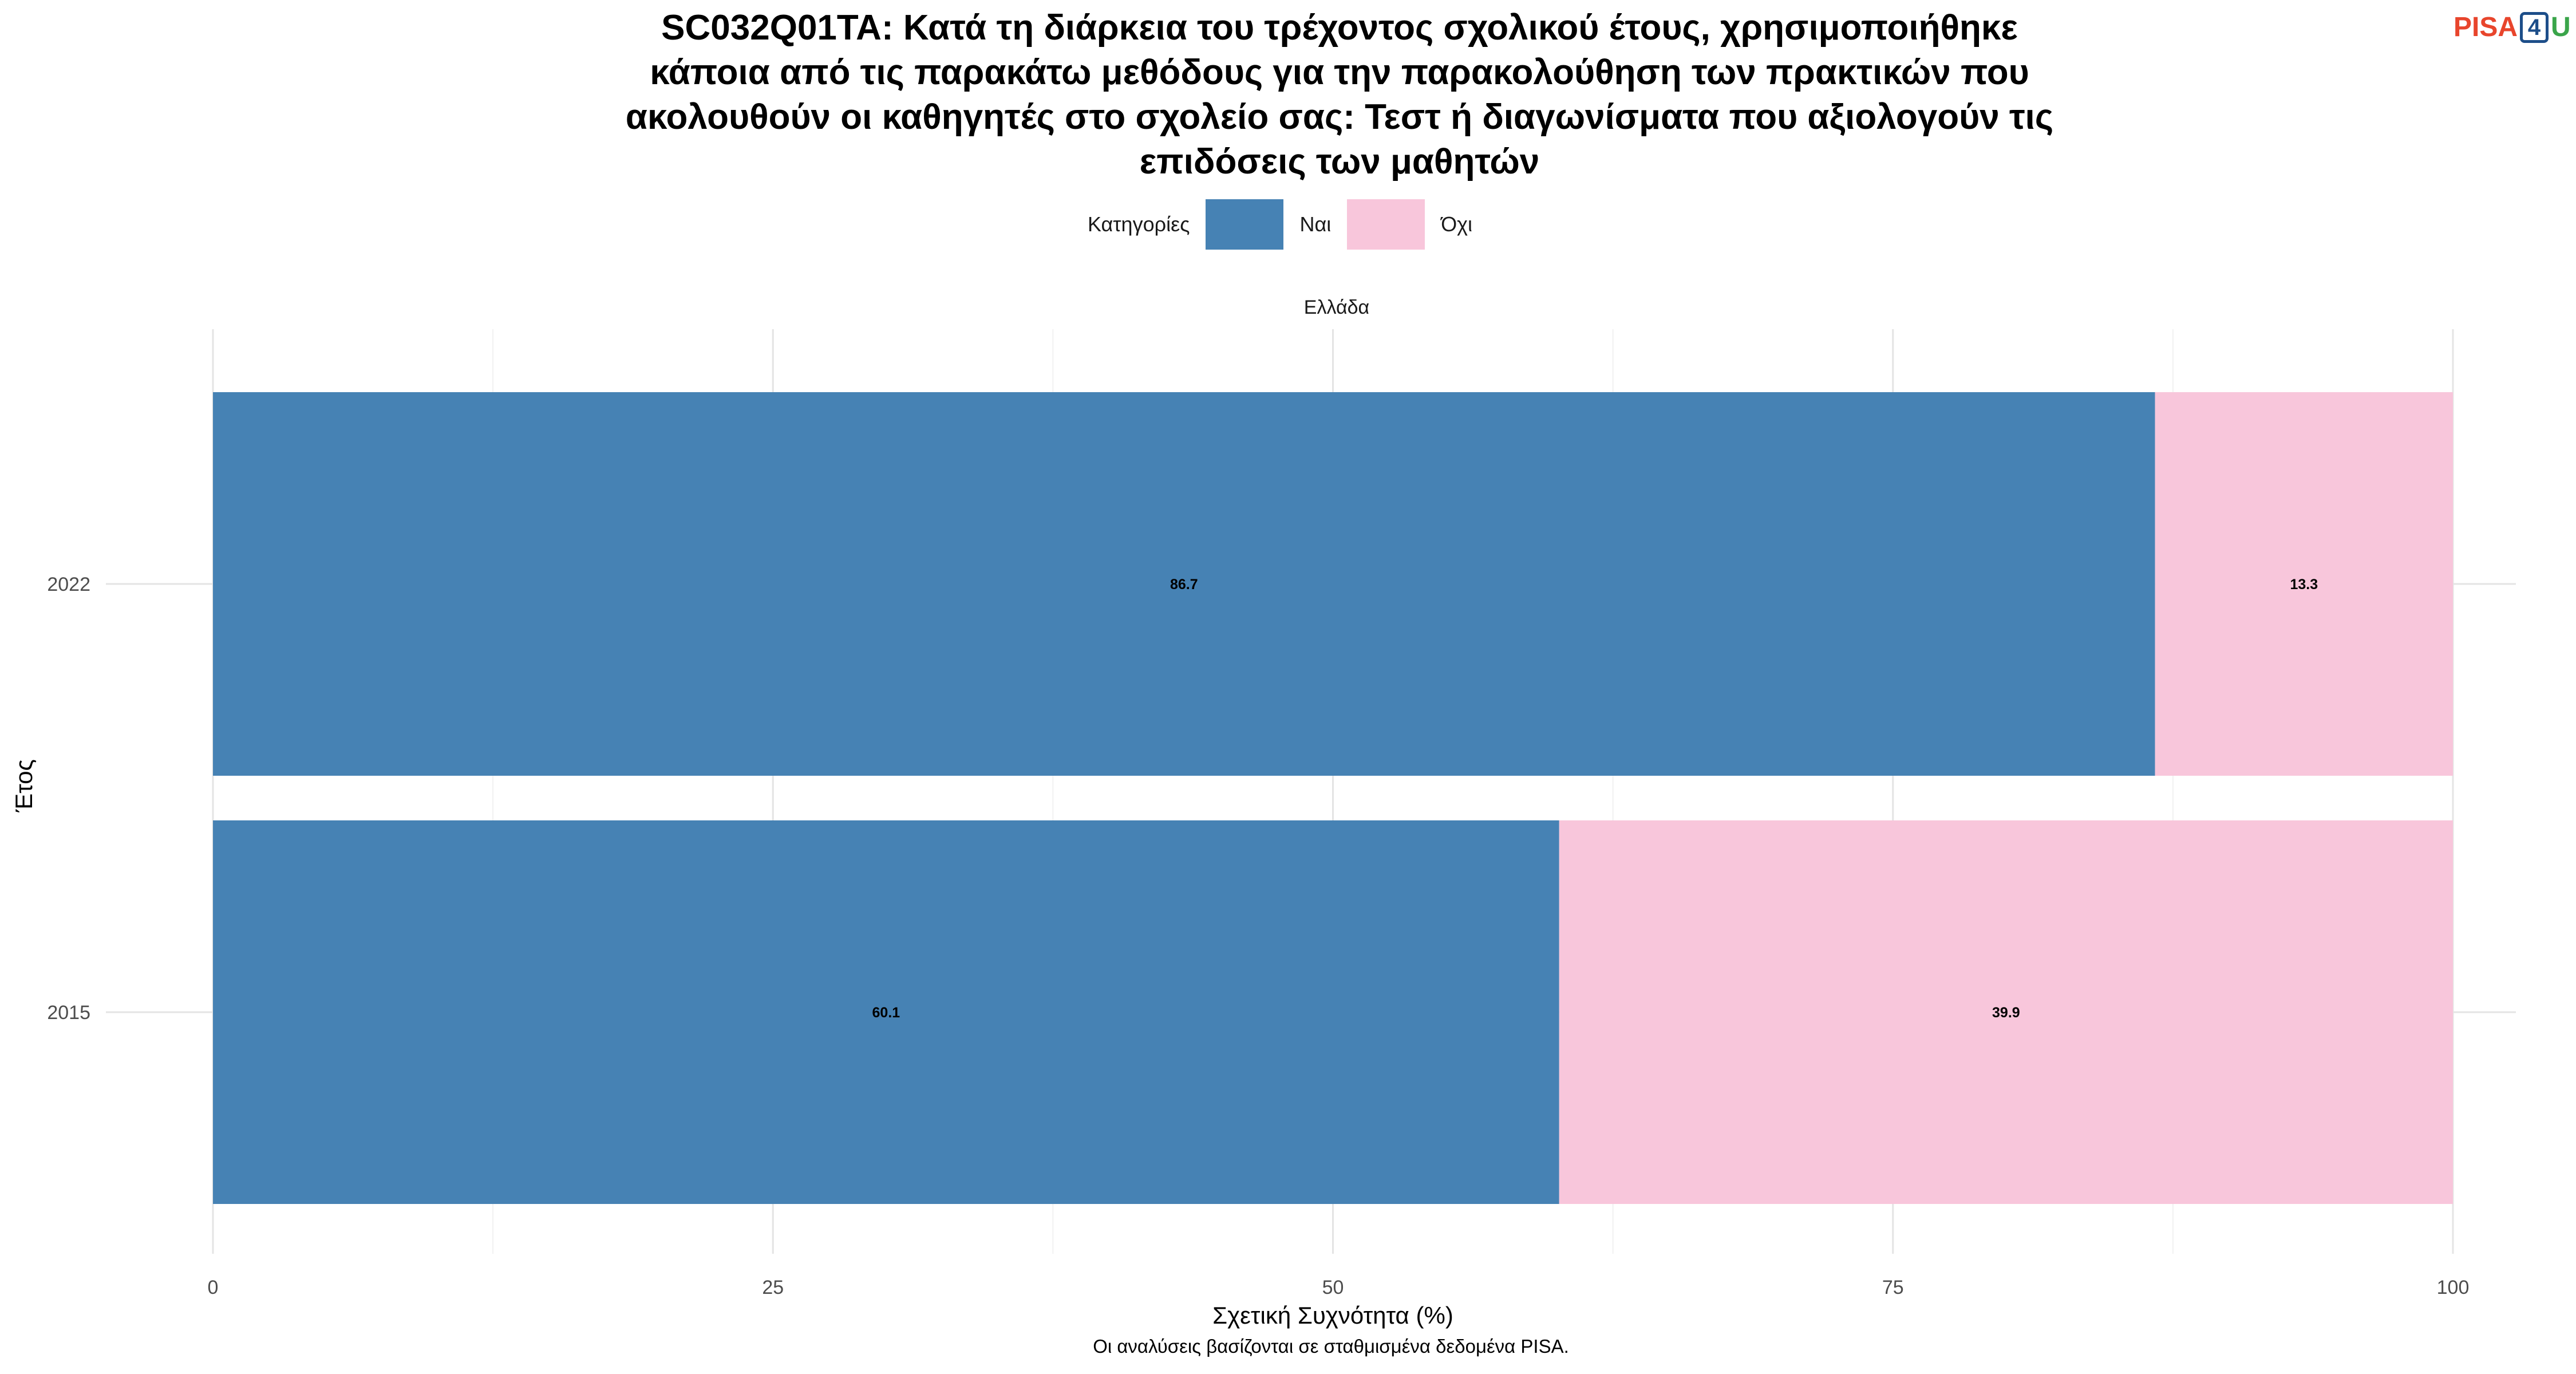  I want to click on bar-2022-no, so click(2304, 584).